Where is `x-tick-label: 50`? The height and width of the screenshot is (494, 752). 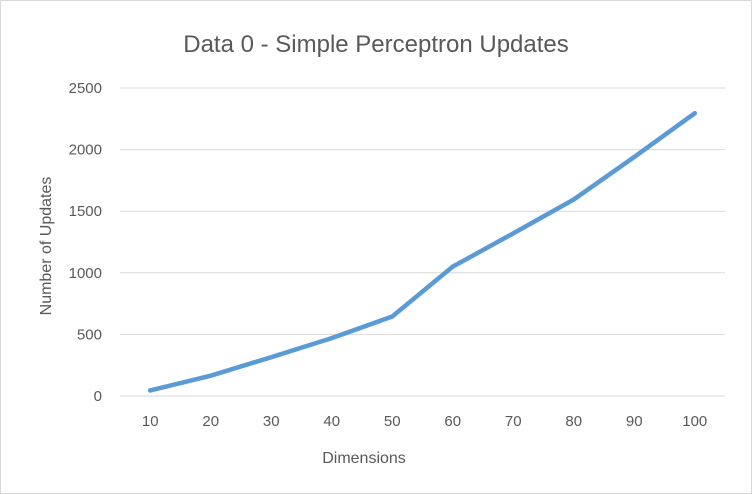
x-tick-label: 50 is located at coordinates (392, 421).